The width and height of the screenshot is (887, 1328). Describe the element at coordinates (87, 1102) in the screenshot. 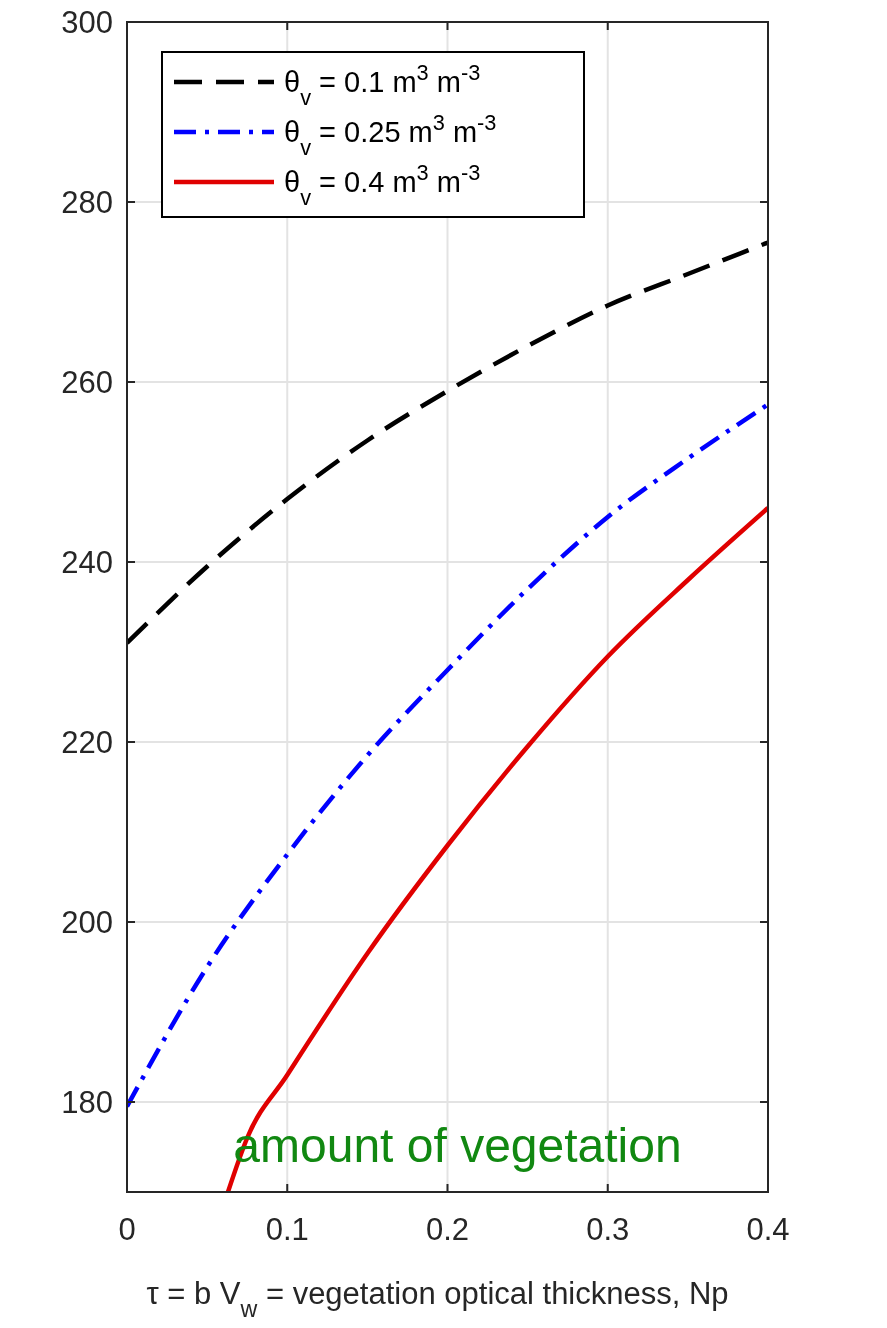

I see `y-tick-label: 180` at that location.